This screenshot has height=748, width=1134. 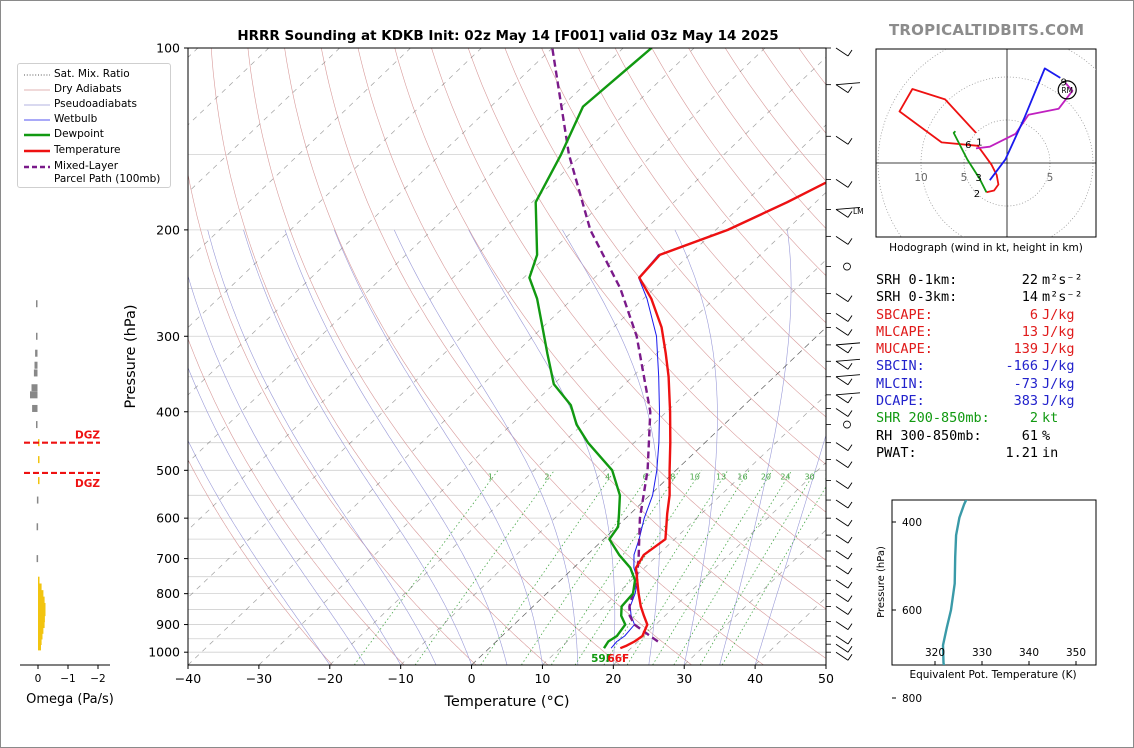 I want to click on parameter-row: DCAPE: 383 J/kg, so click(x=979, y=401).